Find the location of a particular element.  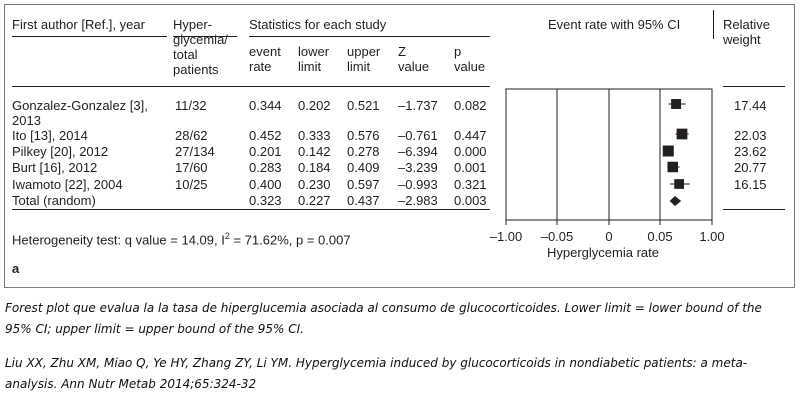

header-lower-1: lower is located at coordinates (314, 51).